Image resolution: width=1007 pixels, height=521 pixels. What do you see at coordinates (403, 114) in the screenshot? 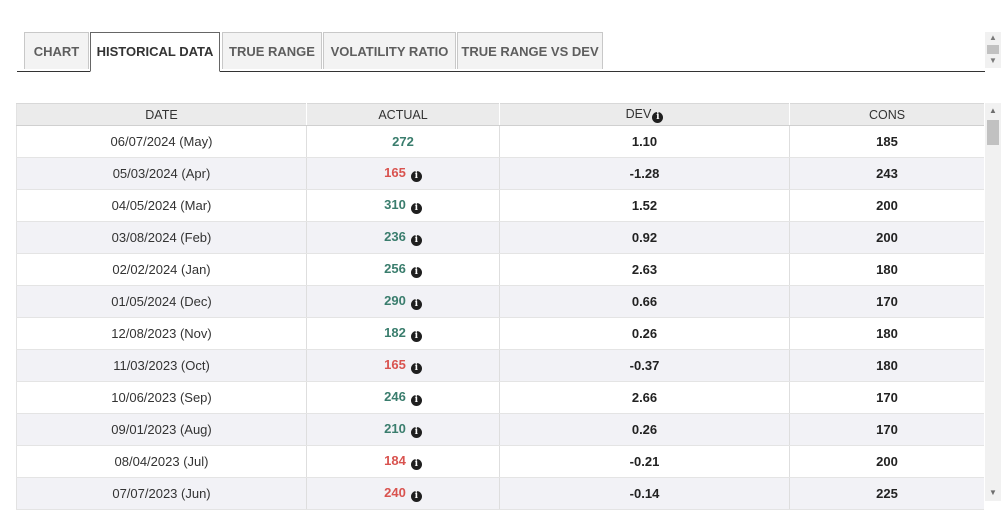
I see `column-header-actual: ACTUAL` at bounding box center [403, 114].